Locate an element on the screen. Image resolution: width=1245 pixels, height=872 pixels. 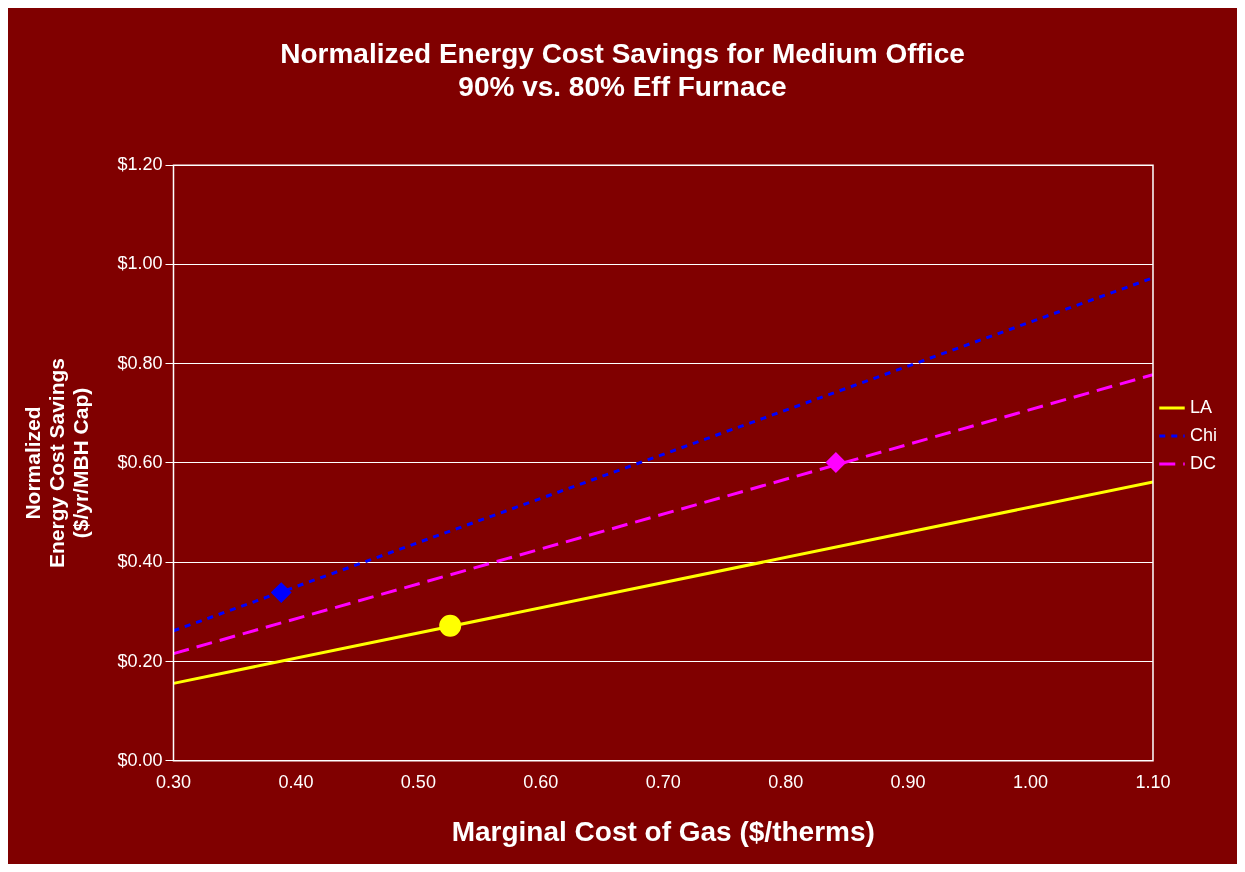
x-tick-label: 0.50 is located at coordinates (418, 781).